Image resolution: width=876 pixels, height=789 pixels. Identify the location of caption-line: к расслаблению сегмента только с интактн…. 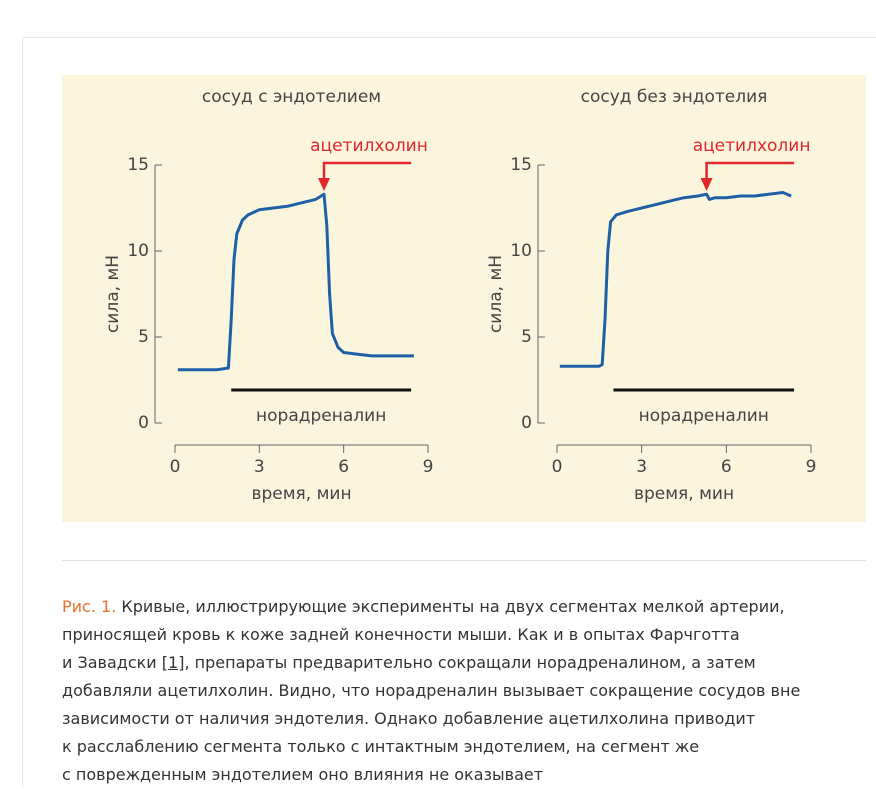
(462, 747).